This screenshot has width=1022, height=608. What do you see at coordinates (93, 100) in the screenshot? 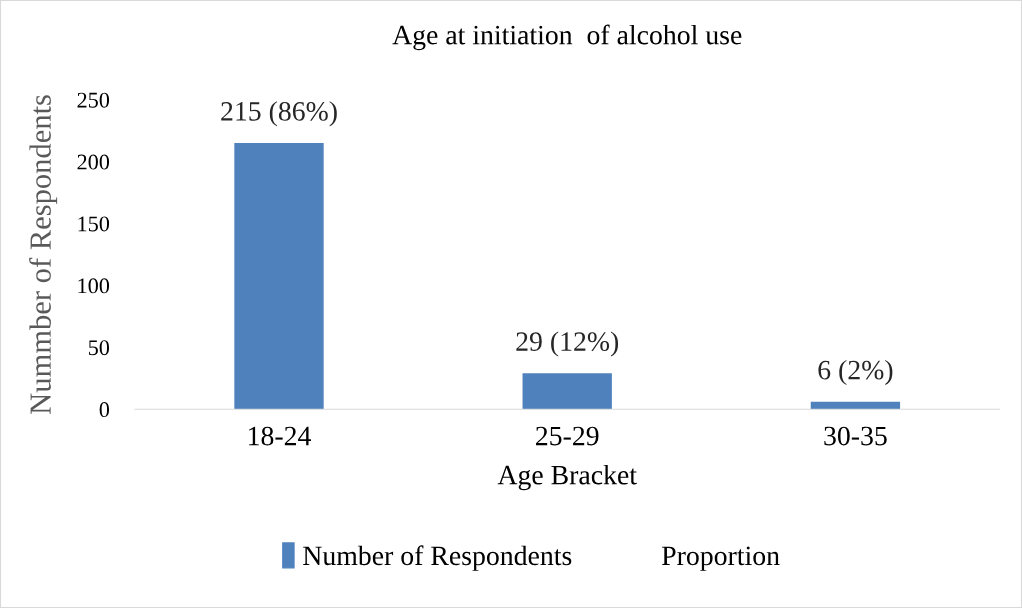
I see `y-tick-label: 250` at bounding box center [93, 100].